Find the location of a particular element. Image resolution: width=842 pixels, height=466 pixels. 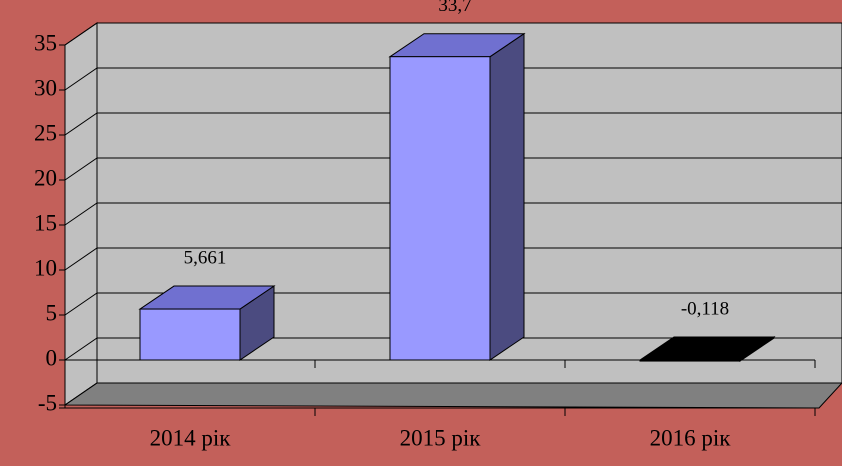

data-label: 5,661 is located at coordinates (205, 257).